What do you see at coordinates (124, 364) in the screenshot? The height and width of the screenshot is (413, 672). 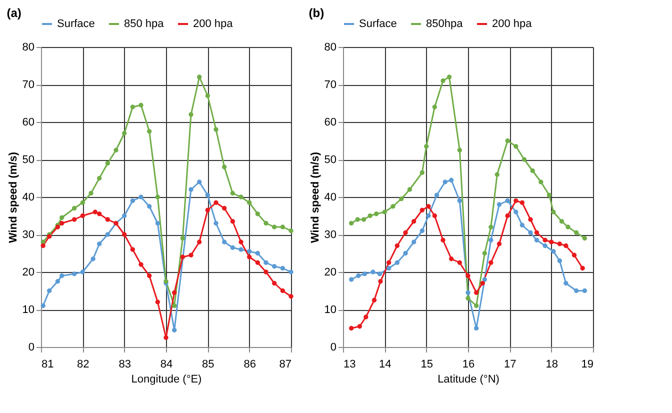 I see `x-tick-label: 83` at bounding box center [124, 364].